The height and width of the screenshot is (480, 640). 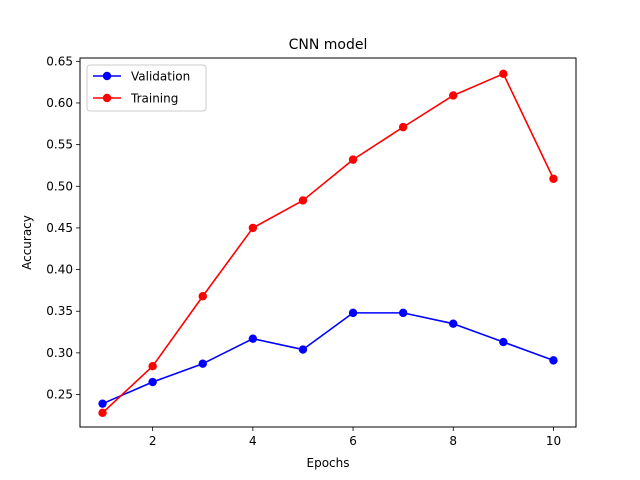 I want to click on y-tick-label: 0.30, so click(x=59, y=353).